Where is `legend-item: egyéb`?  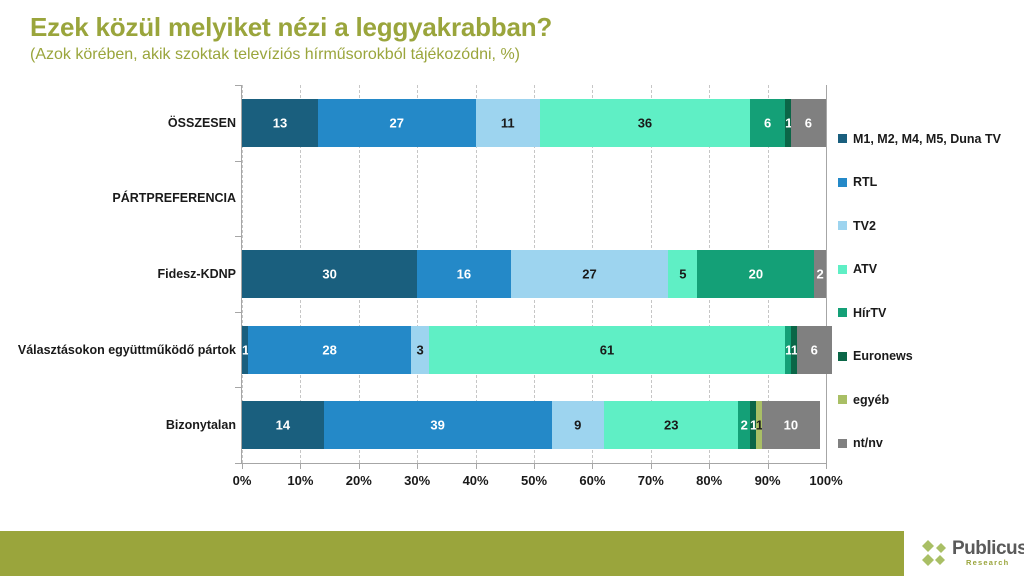 legend-item: egyéb is located at coordinates (864, 399).